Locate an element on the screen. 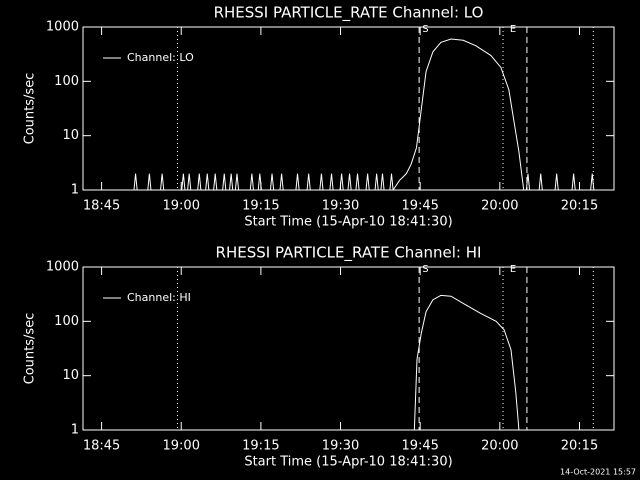 The image size is (640, 480). chart-title: RHESSI PARTICLE_RATE Channel: LO is located at coordinates (349, 13).